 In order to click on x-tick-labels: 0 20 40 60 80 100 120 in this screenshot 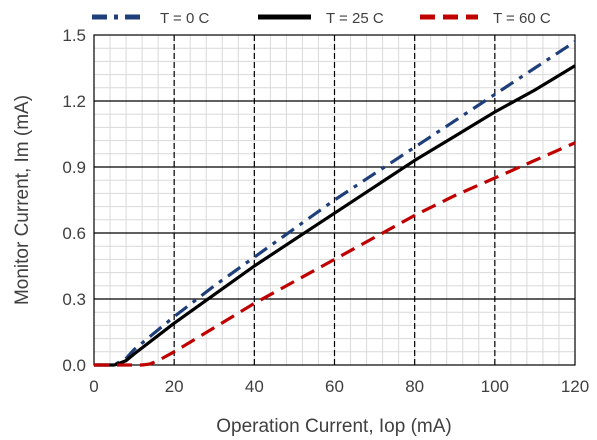, I will do `click(339, 386)`.